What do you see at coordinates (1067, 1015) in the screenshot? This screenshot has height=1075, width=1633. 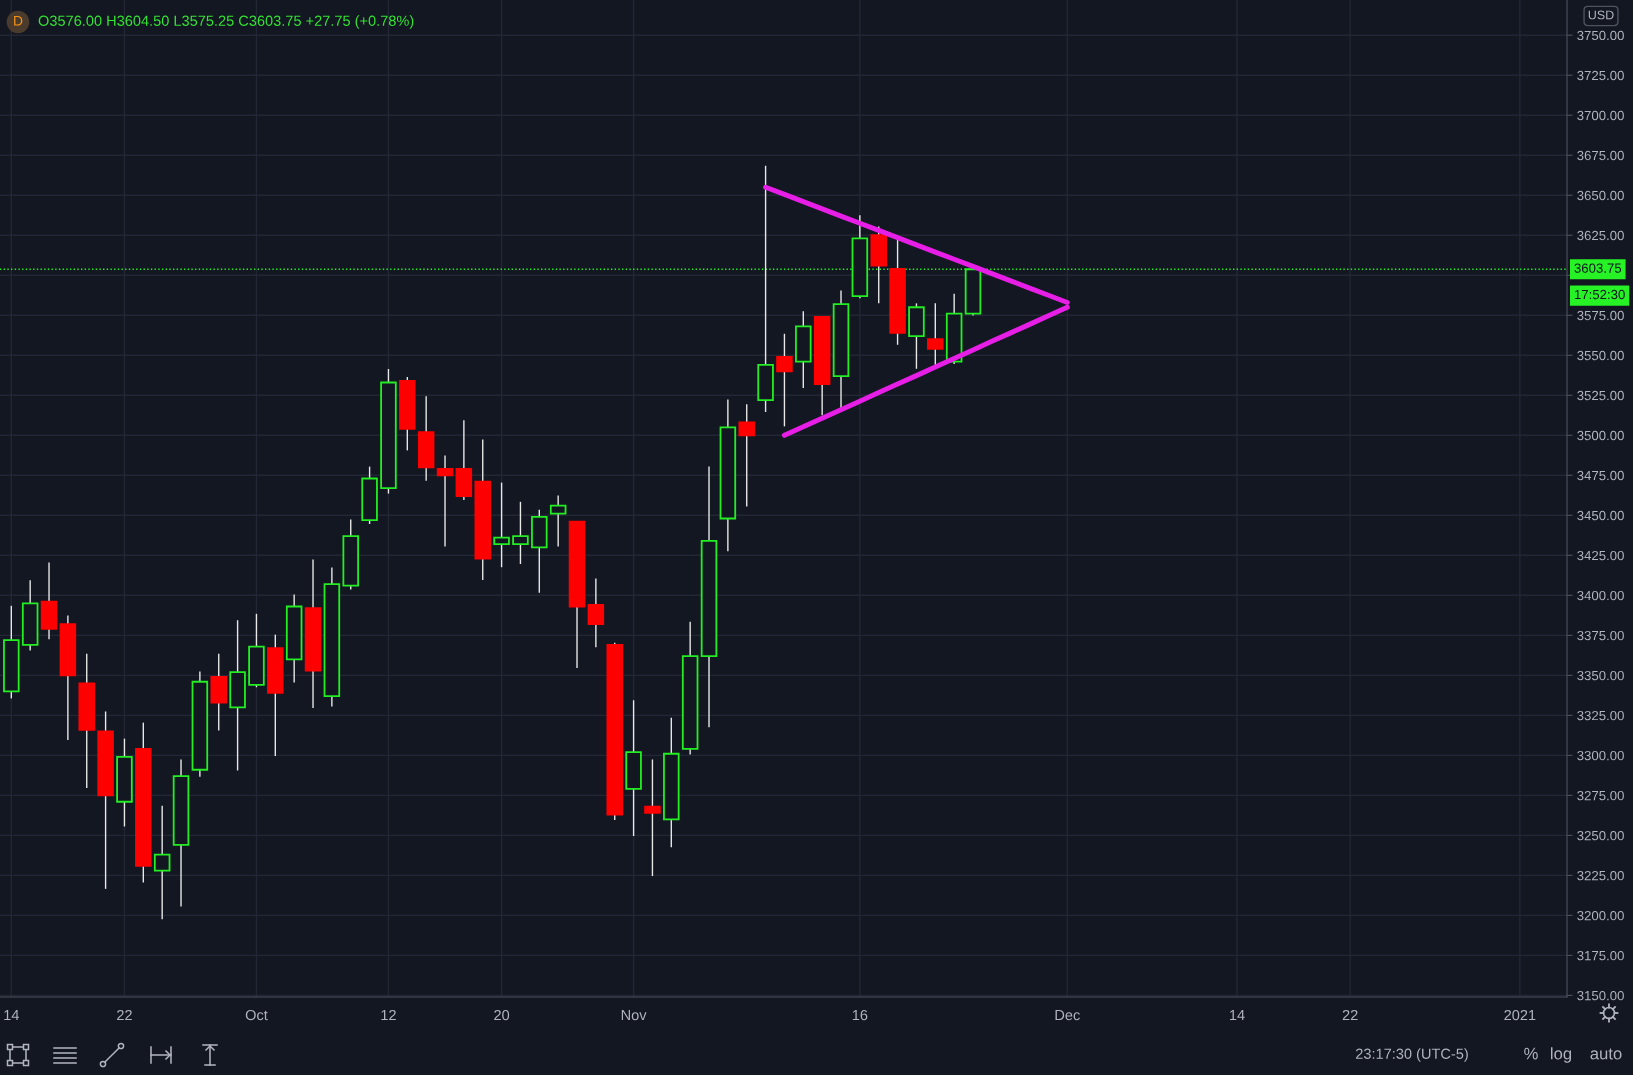 I see `x-tick-label: Dec` at bounding box center [1067, 1015].